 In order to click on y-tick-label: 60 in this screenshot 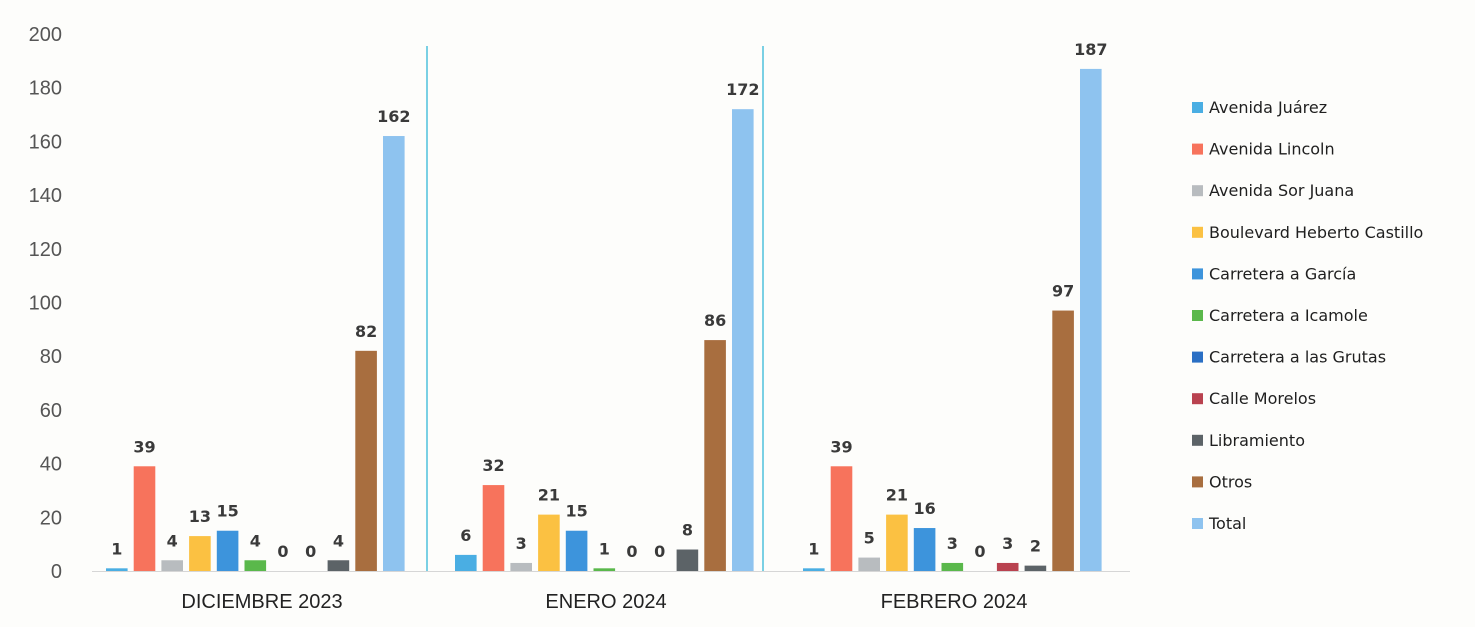, I will do `click(51, 411)`.